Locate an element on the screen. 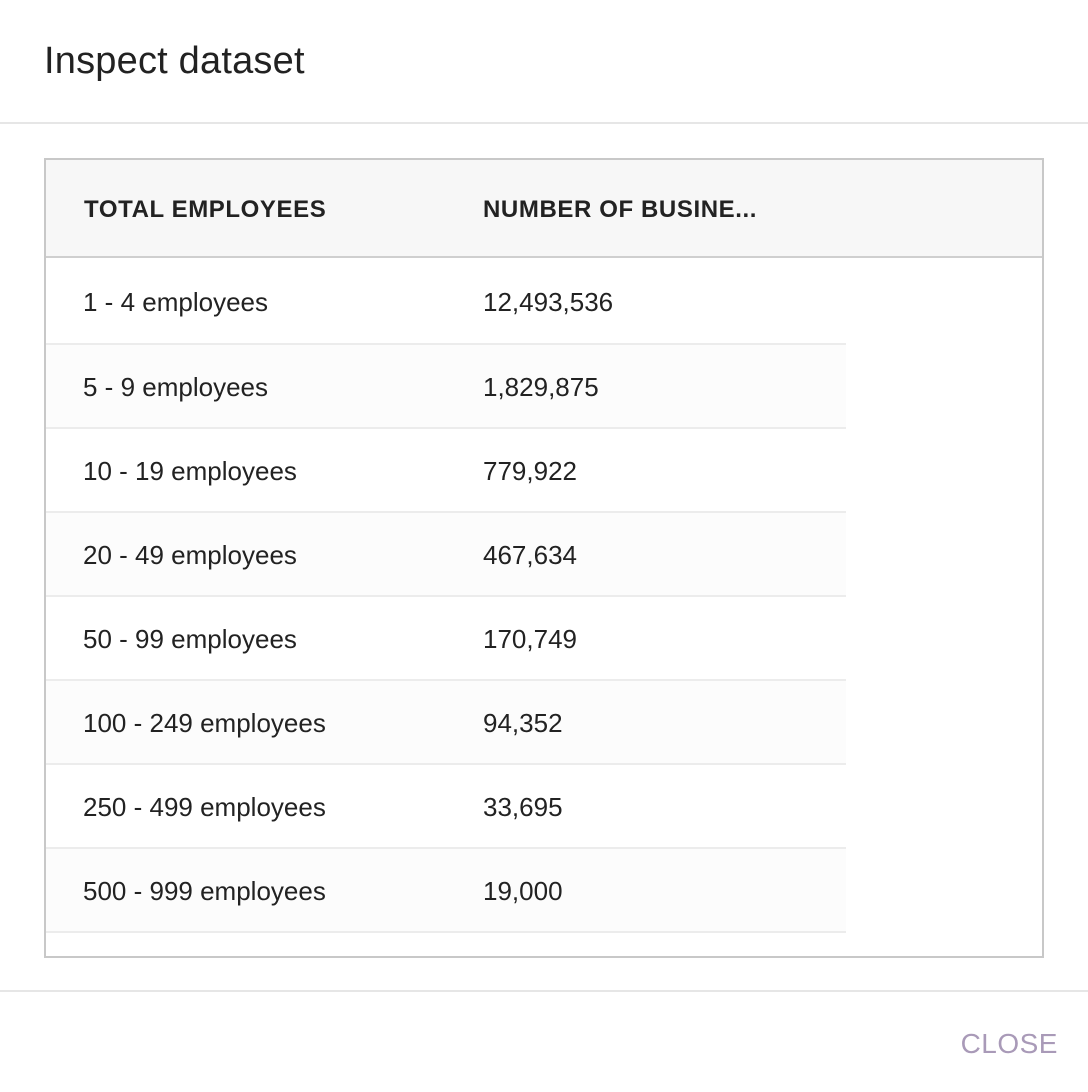 This screenshot has height=1092, width=1088. cell-total-employees: 50 - 99 employees is located at coordinates (190, 639).